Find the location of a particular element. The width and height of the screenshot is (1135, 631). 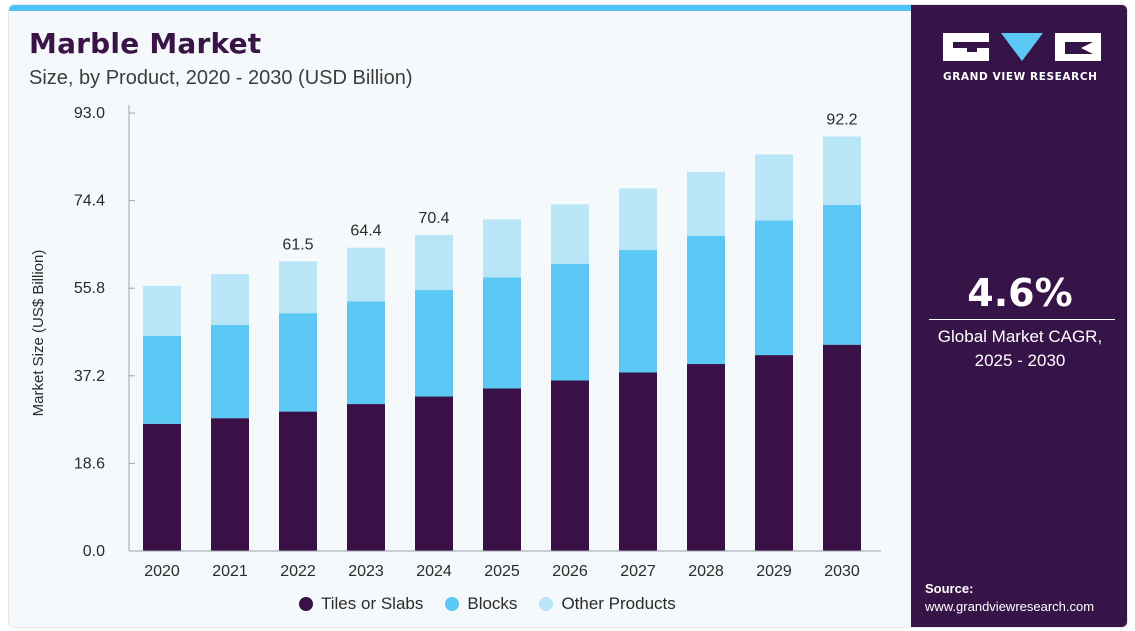

legend: Tiles or Slabs Blocks Other Products is located at coordinates (498, 604).